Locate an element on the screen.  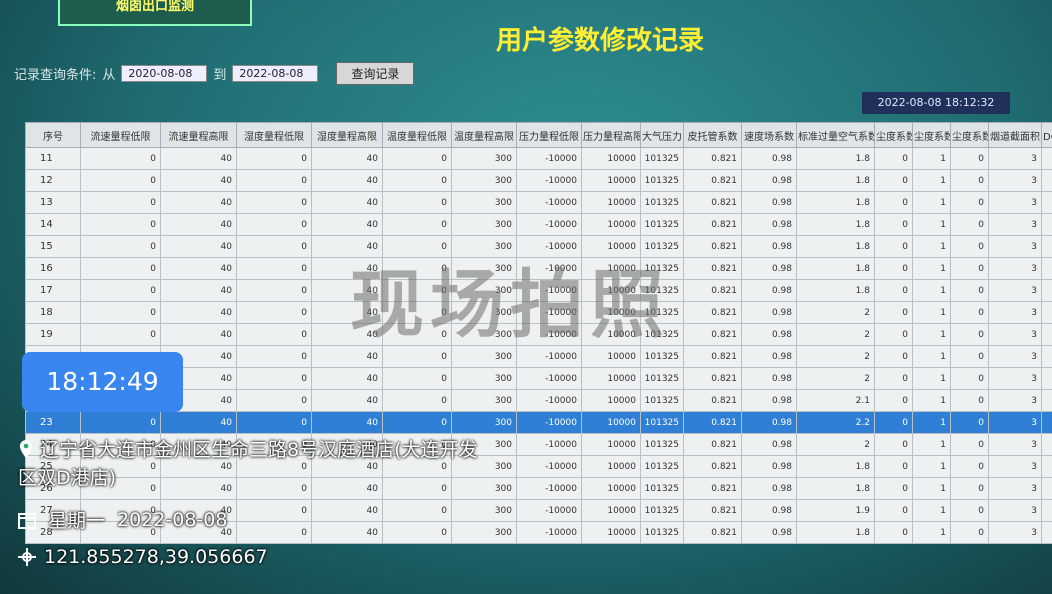
query-bar: 记录查询条件: 从 2020-08-08 到 2022-08-08 查询记录 is located at coordinates (214, 73).